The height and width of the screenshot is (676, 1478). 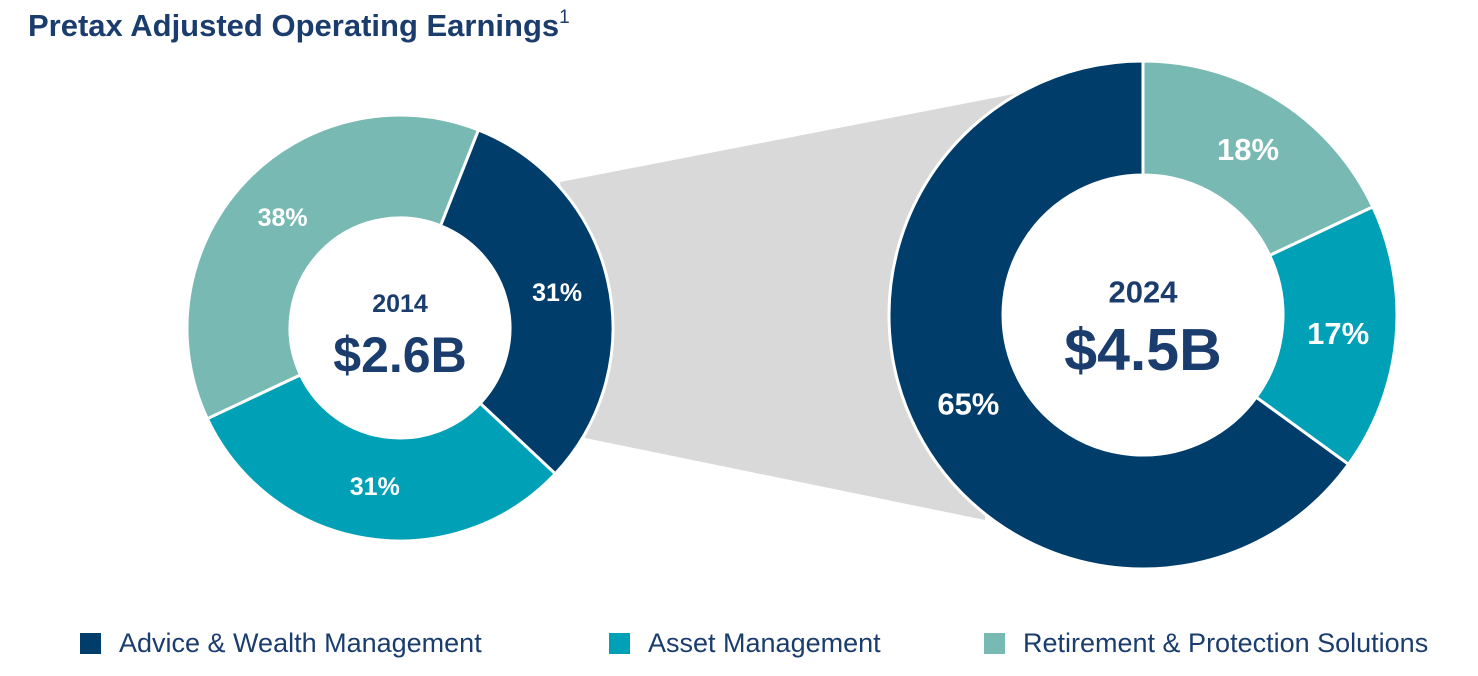 I want to click on legend-item-retirement-protection: Retirement & Protection Solutions, so click(x=1206, y=643).